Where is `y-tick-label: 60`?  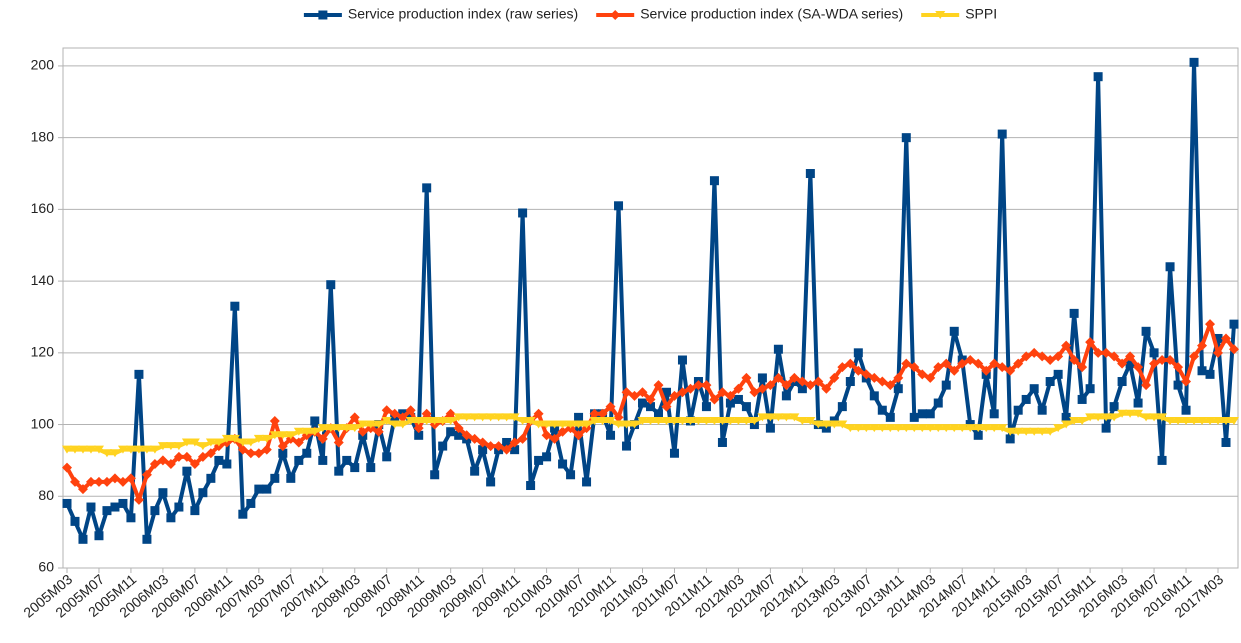
y-tick-label: 60 is located at coordinates (46, 567).